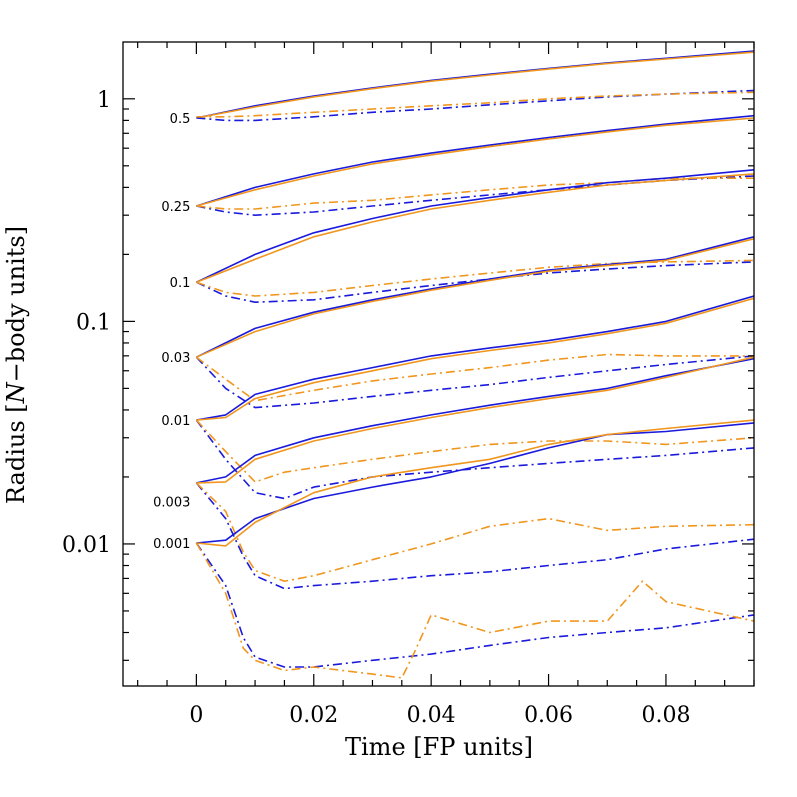 The image size is (797, 797). Describe the element at coordinates (16, 304) in the screenshot. I see `y-axis-title-part-3: −body units]` at that location.